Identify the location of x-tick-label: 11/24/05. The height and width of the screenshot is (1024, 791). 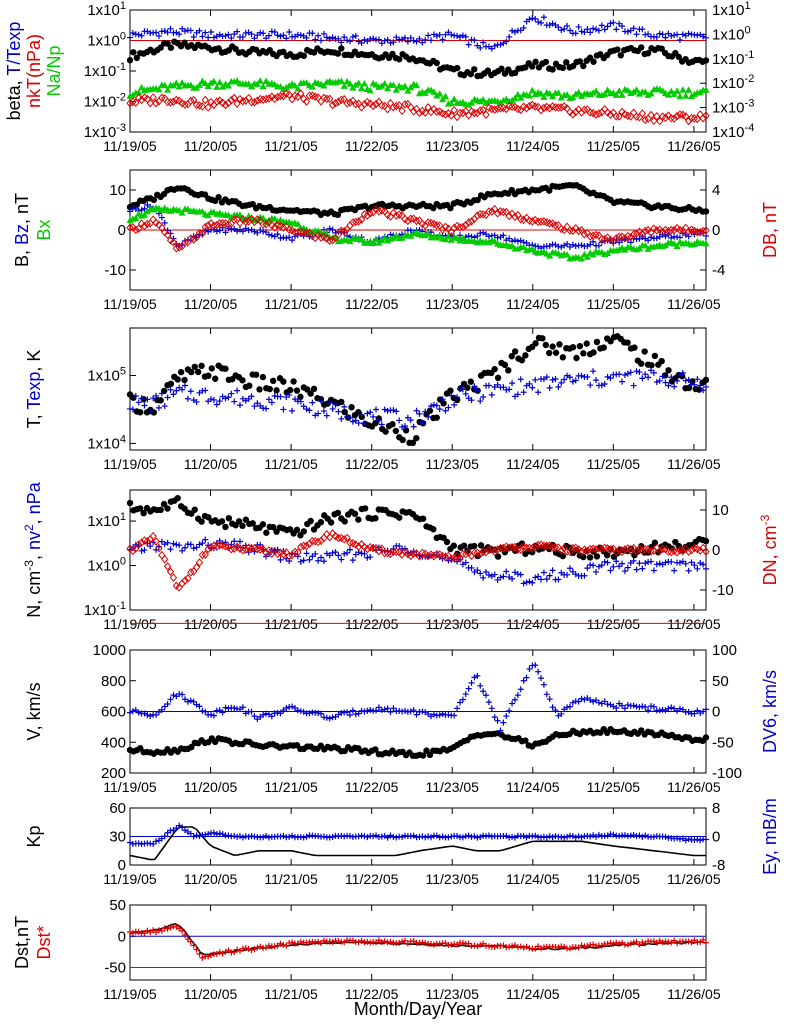
(533, 624).